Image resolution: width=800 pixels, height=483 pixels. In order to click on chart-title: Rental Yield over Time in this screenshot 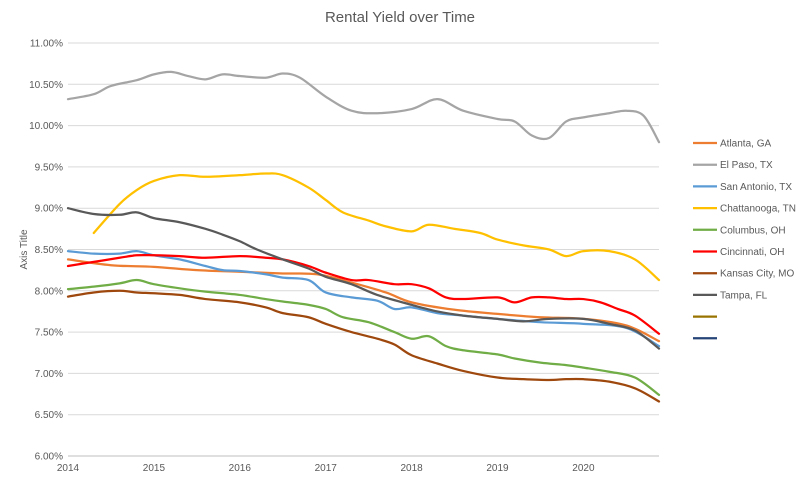, I will do `click(400, 17)`.